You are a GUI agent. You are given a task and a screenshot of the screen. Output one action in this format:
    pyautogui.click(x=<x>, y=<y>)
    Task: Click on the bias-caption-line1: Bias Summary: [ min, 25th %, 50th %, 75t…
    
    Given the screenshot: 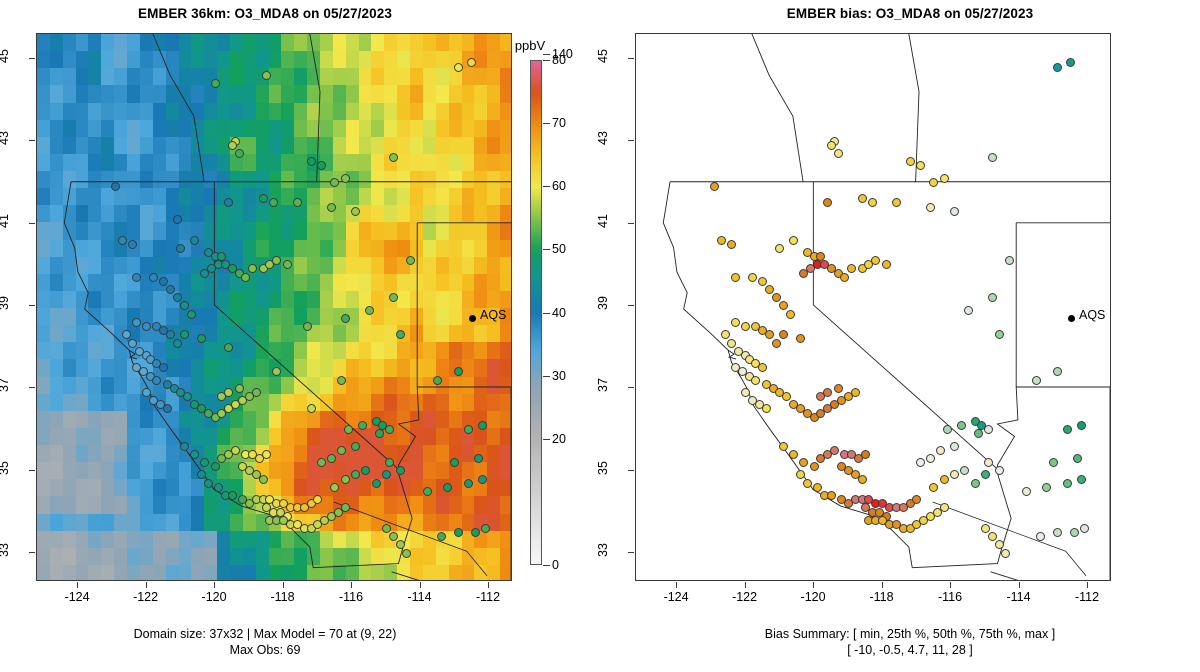 What is the action you would take?
    pyautogui.click(x=910, y=634)
    